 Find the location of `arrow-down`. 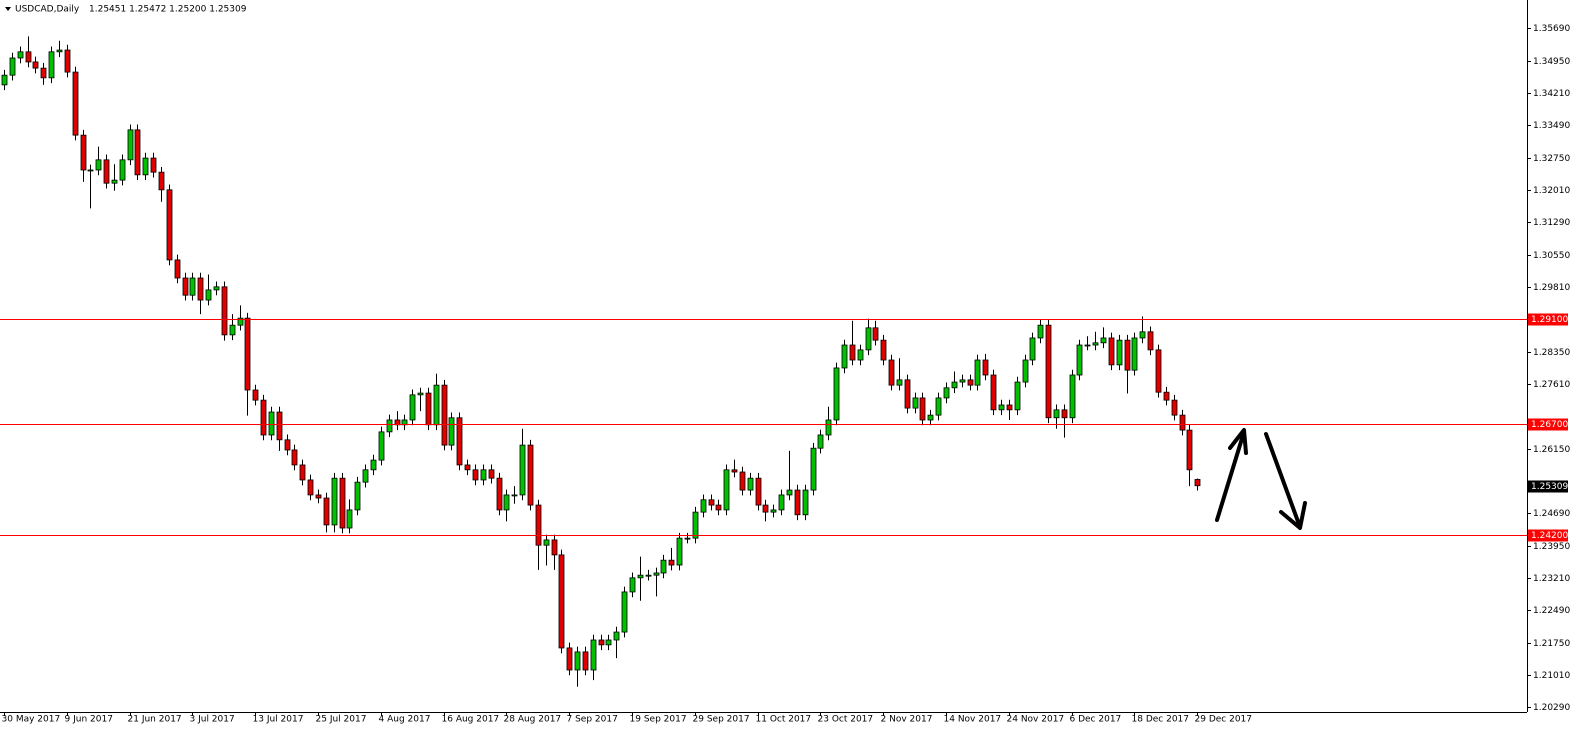

arrow-down is located at coordinates (1283, 480).